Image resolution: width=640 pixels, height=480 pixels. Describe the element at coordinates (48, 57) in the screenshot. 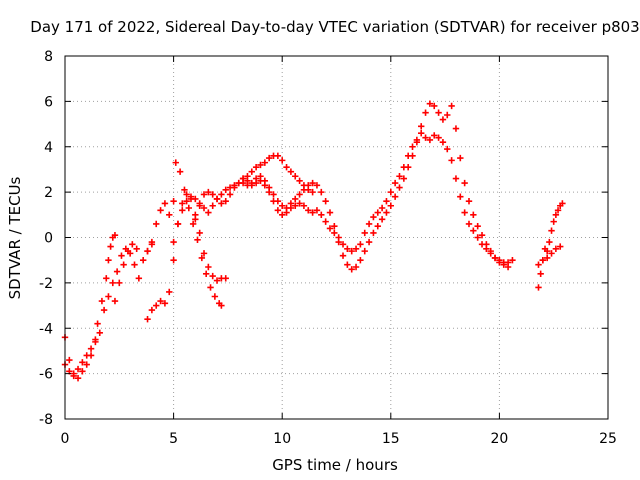

I see `y-tick-label: 8` at that location.